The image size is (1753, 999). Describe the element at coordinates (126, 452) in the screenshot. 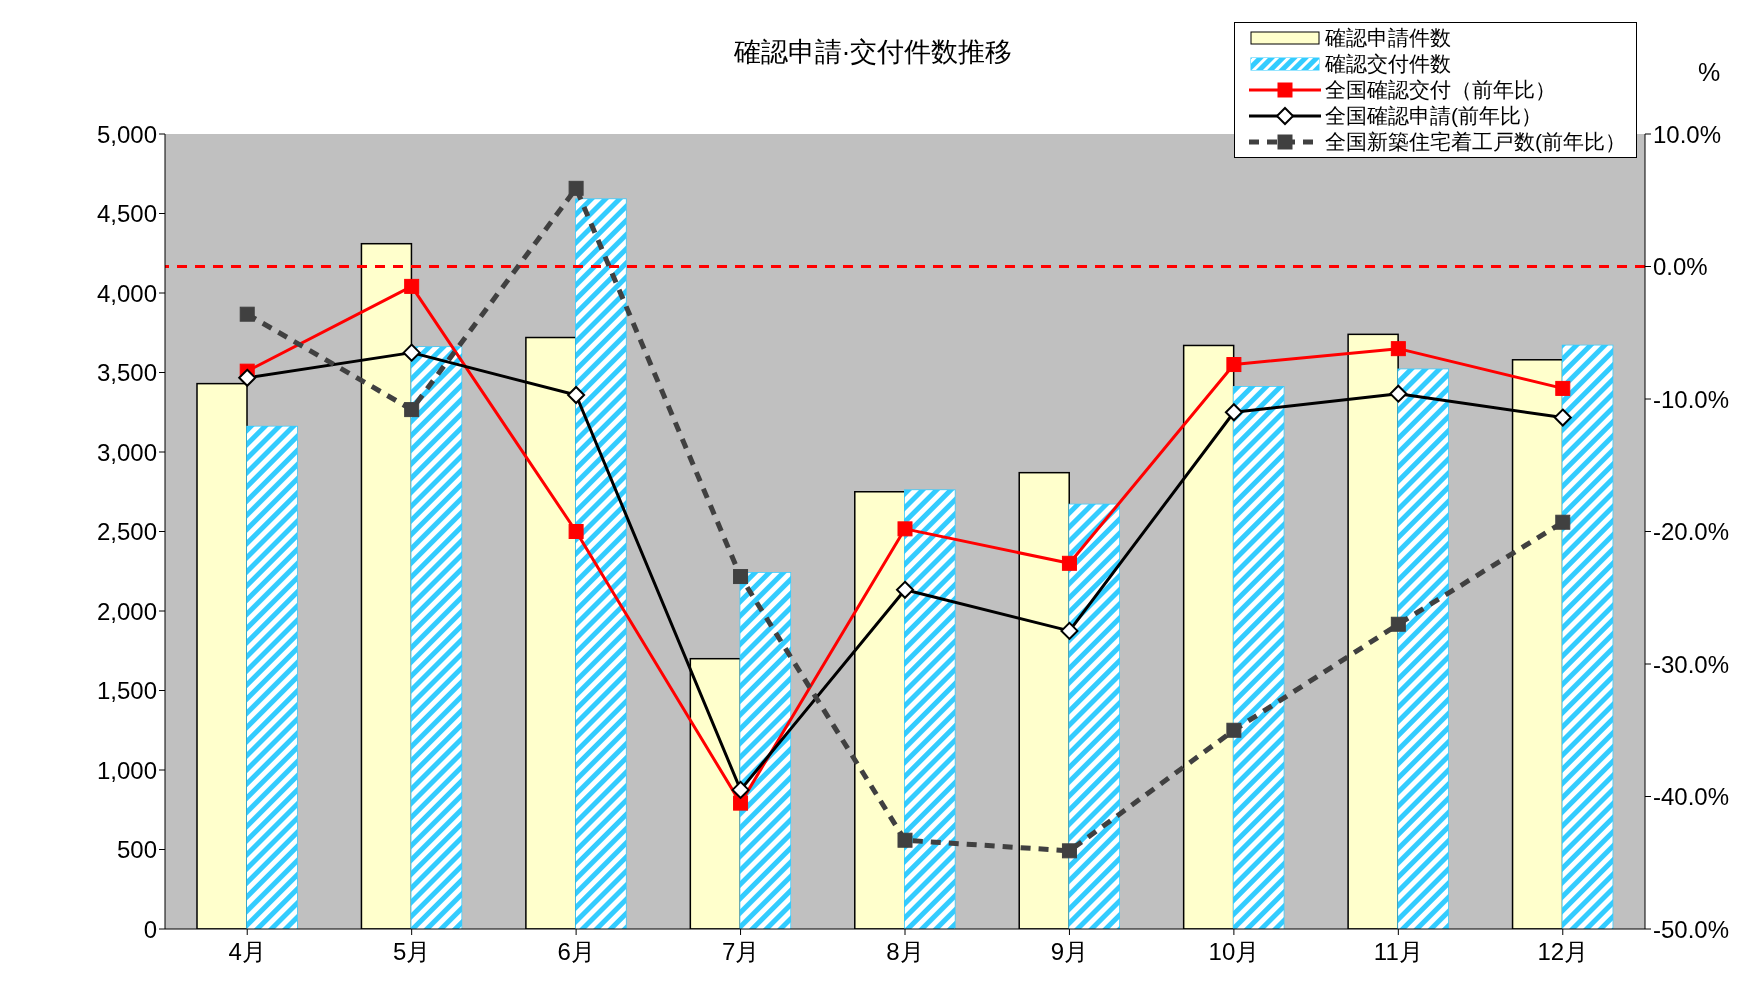

I see `y-tick-label: 3,000` at that location.